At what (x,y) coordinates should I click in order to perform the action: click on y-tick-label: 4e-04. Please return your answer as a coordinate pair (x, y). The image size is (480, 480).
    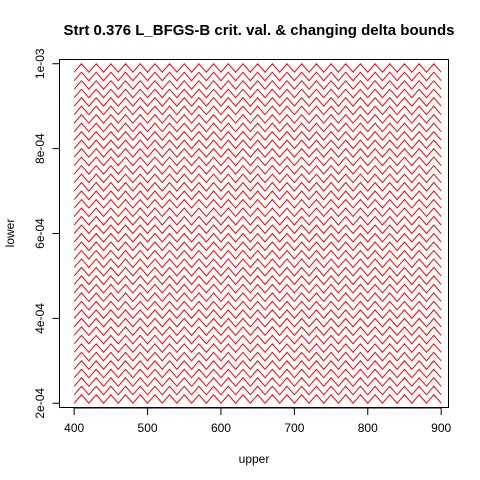
    Looking at the image, I should click on (40, 318).